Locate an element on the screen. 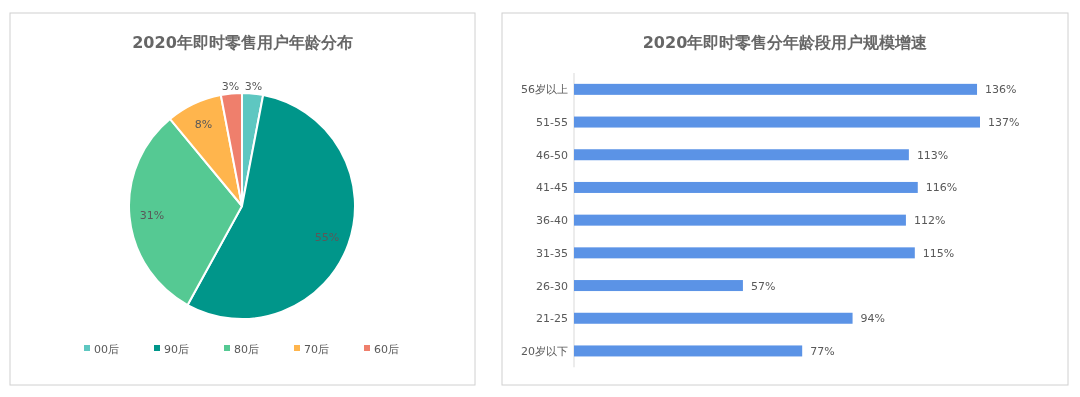 The image size is (1080, 397). data-label: 136% is located at coordinates (1001, 90).